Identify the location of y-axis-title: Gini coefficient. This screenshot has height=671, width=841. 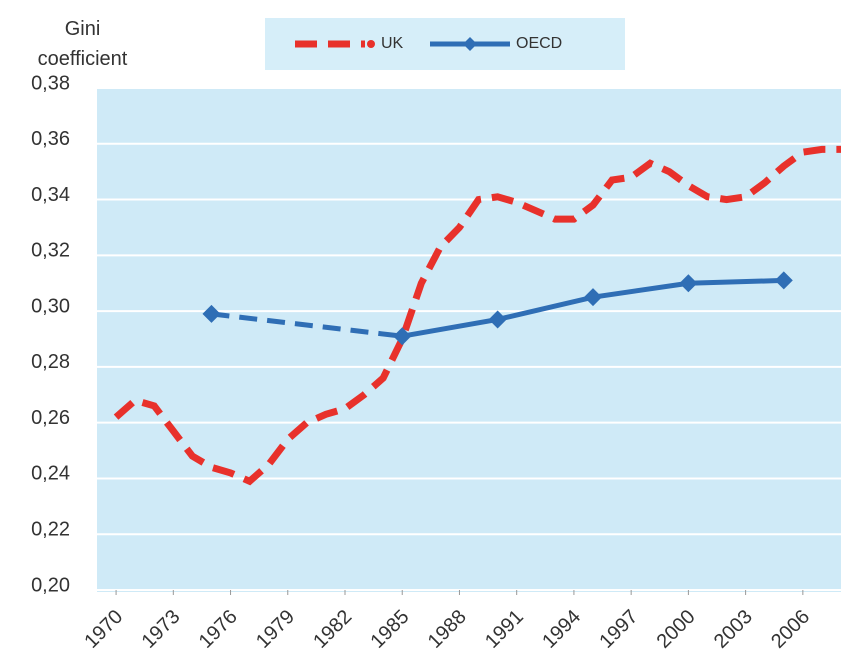
(82, 44).